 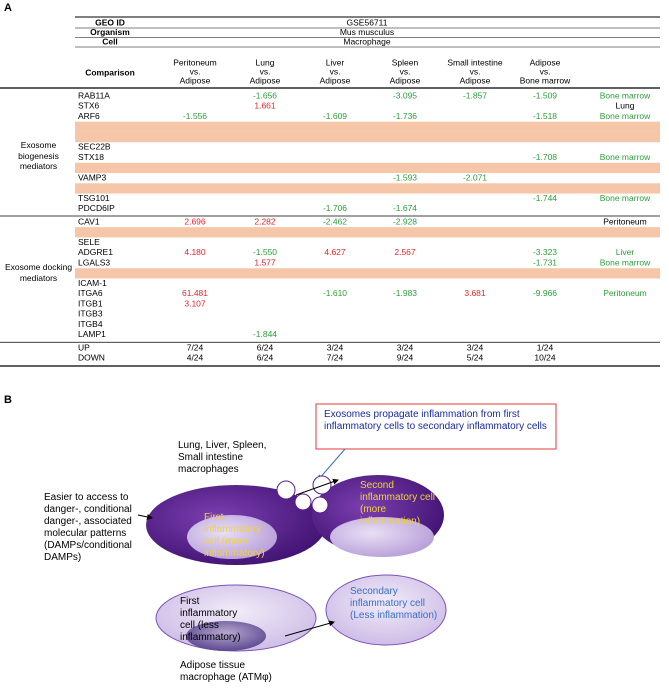 What do you see at coordinates (96, 208) in the screenshot?
I see `gene: PDCD6IP` at bounding box center [96, 208].